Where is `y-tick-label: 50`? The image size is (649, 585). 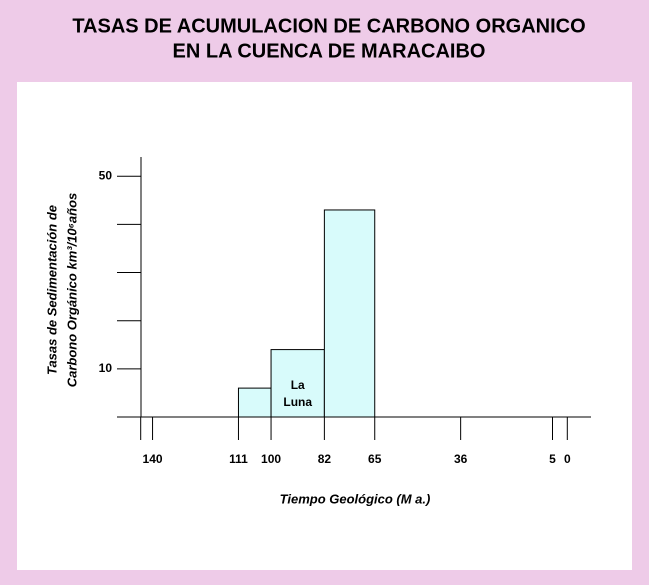 y-tick-label: 50 is located at coordinates (106, 175).